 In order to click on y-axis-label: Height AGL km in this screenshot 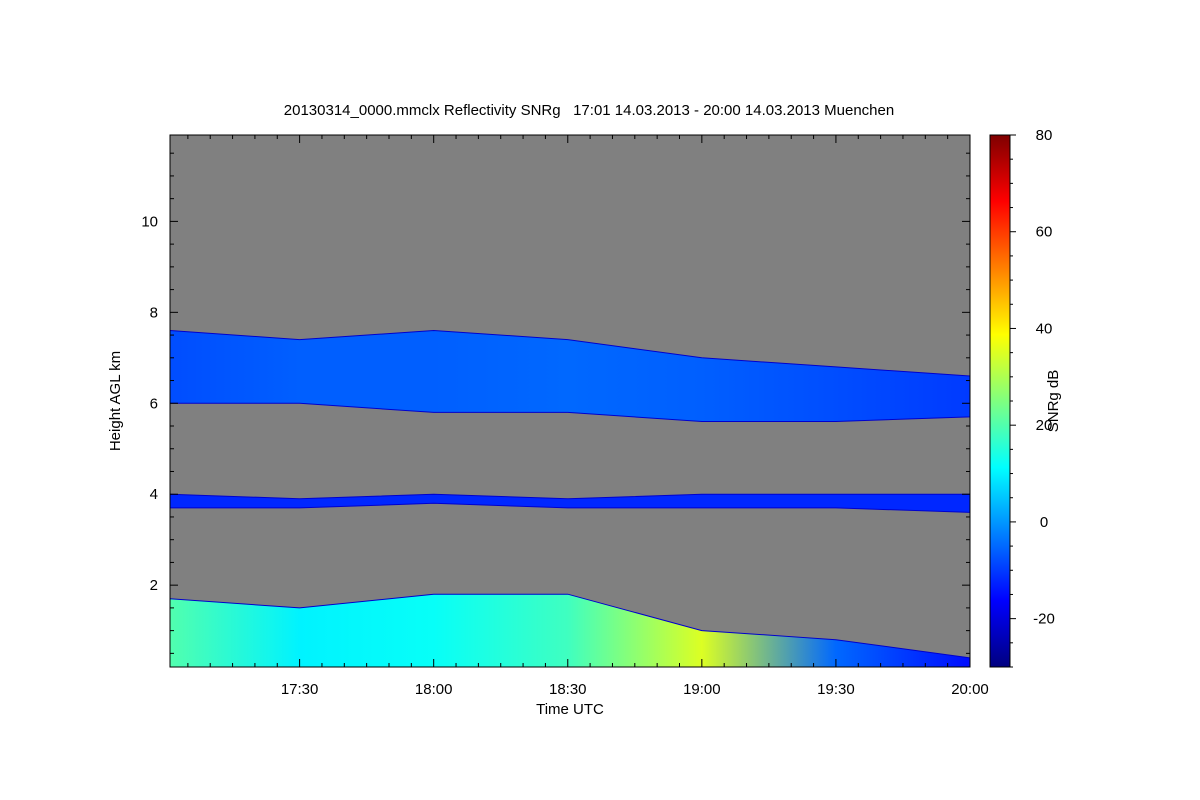, I will do `click(115, 401)`.